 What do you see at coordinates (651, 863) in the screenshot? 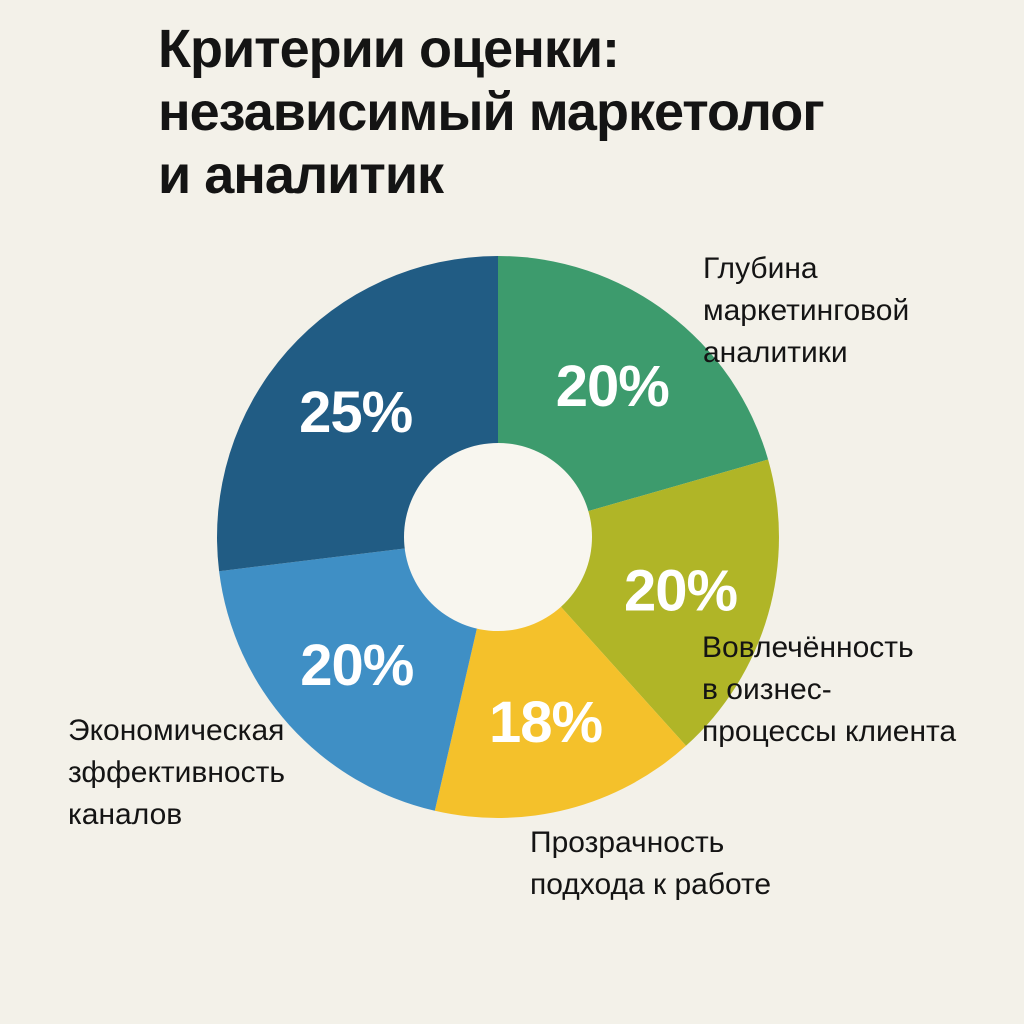
I see `segment-callout-transparency: Прозрачность подхода к работе` at bounding box center [651, 863].